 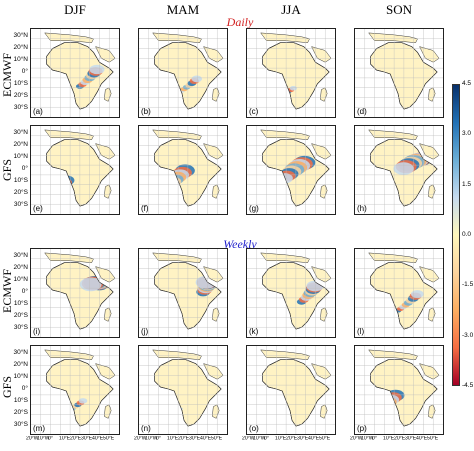 I want to click on map-panel: (d), so click(x=399, y=73).